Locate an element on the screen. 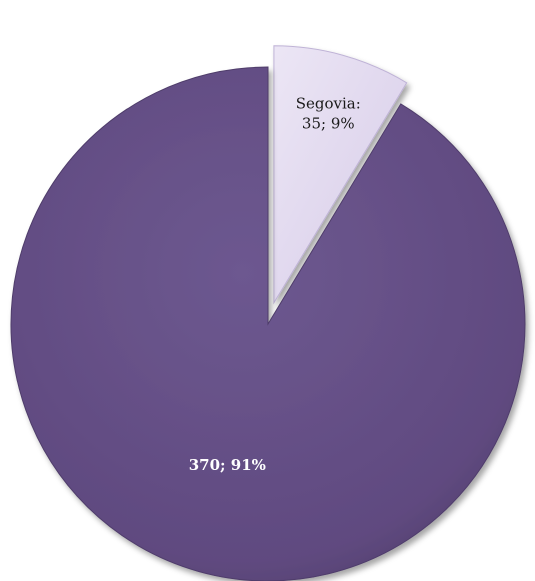  slice-label-name: Segovia: is located at coordinates (328, 104).